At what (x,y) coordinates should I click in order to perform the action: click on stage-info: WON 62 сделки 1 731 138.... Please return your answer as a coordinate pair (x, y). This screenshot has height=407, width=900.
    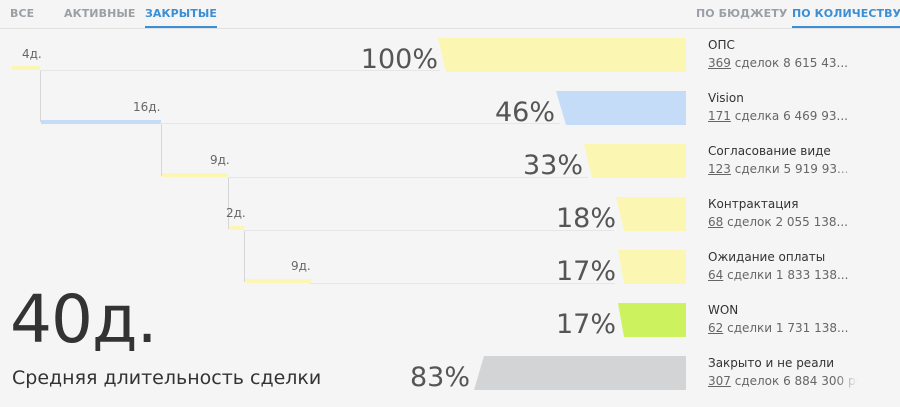
    Looking at the image, I should click on (783, 319).